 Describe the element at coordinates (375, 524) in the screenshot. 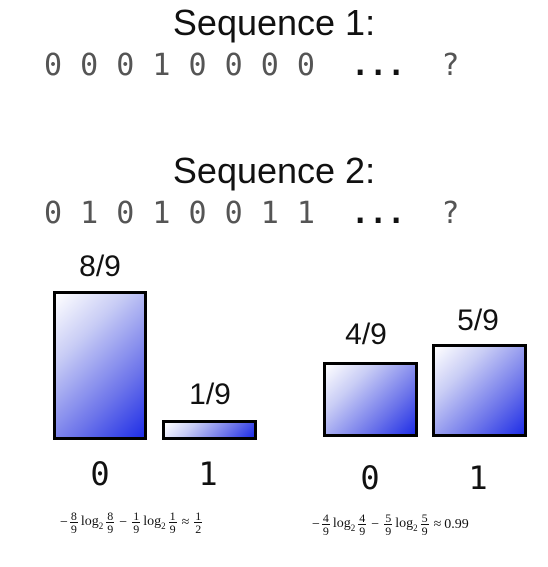

I see `formula2-minus-2: −` at that location.